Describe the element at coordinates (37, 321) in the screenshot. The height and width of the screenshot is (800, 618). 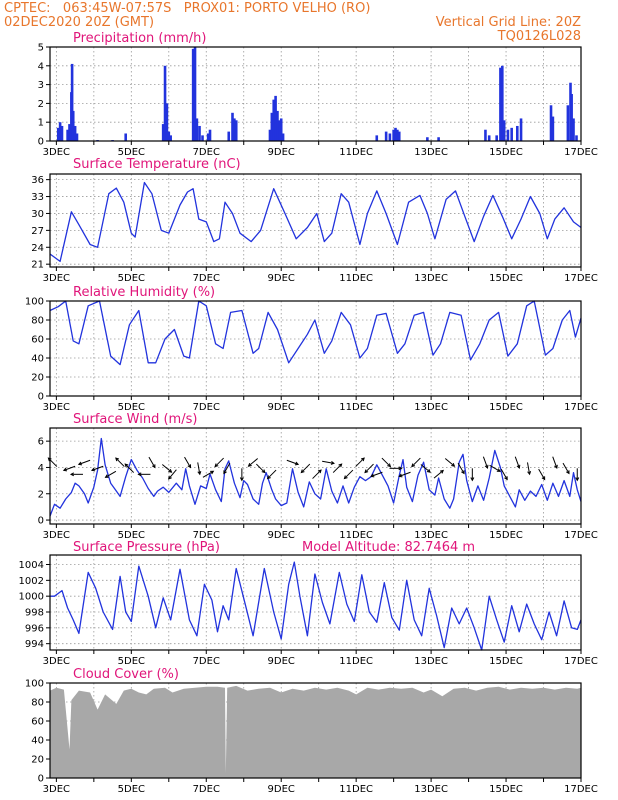
I see `relative-humidity-ytick-label: 80` at that location.